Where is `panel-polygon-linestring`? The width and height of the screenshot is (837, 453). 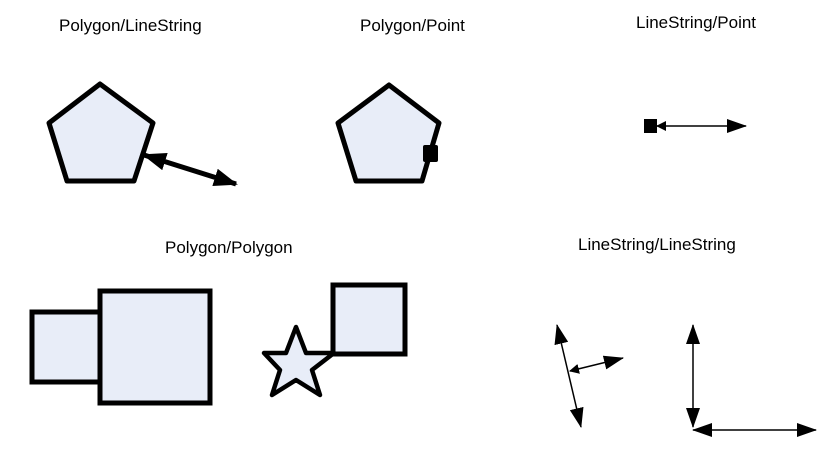
panel-polygon-linestring is located at coordinates (142, 134).